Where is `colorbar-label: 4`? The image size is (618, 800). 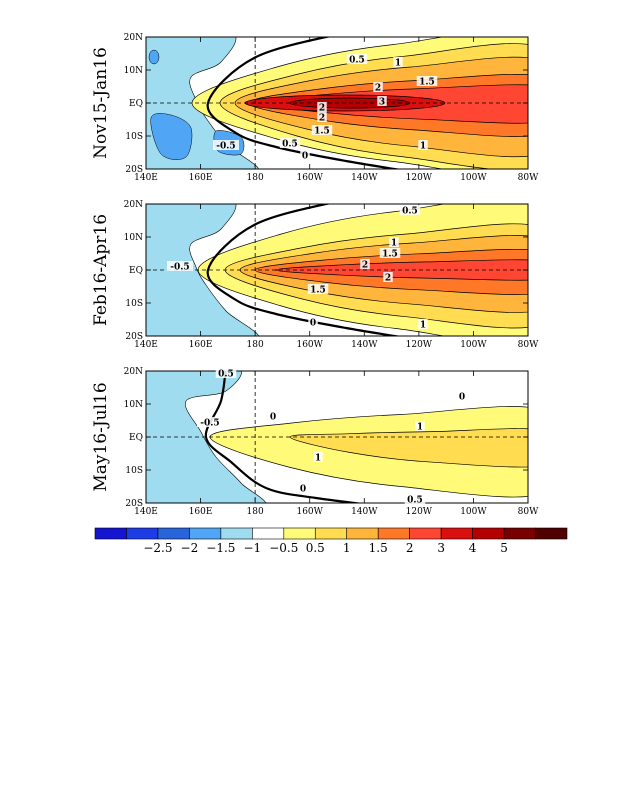
colorbar-label: 4 is located at coordinates (473, 548).